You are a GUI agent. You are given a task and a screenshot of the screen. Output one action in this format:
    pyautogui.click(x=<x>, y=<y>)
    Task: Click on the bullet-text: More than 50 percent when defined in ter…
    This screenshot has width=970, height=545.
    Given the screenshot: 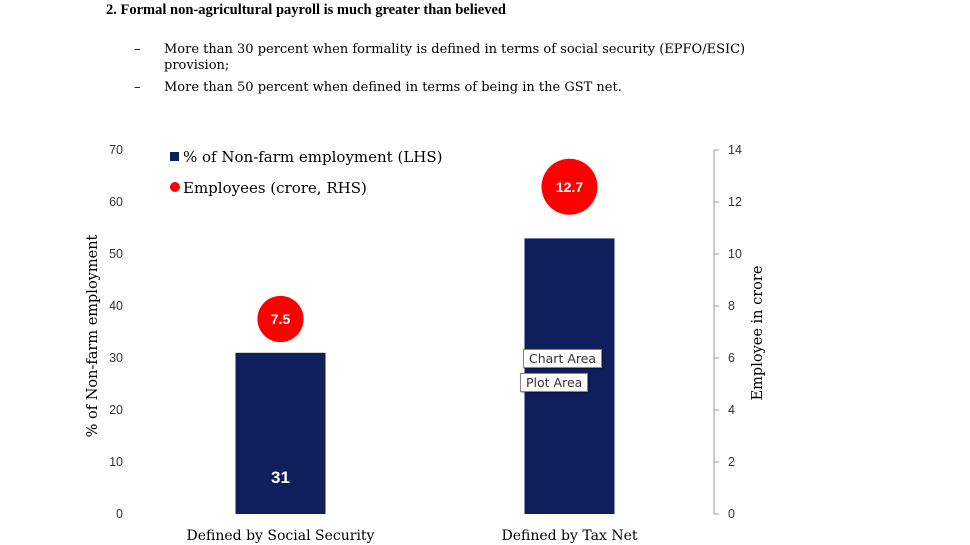 What is the action you would take?
    pyautogui.click(x=393, y=87)
    